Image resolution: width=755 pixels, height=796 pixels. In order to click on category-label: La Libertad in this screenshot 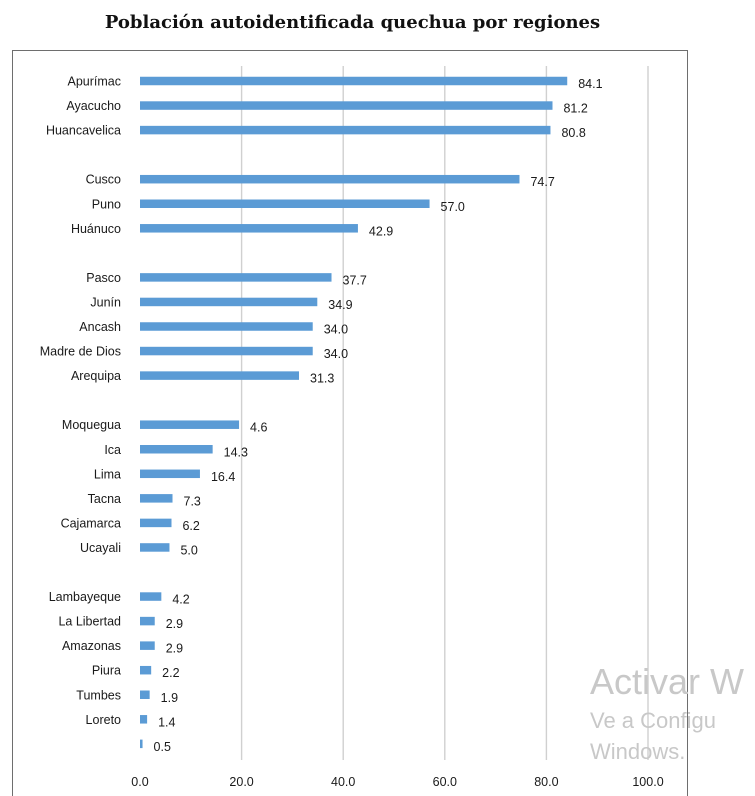, I will do `click(89, 622)`.